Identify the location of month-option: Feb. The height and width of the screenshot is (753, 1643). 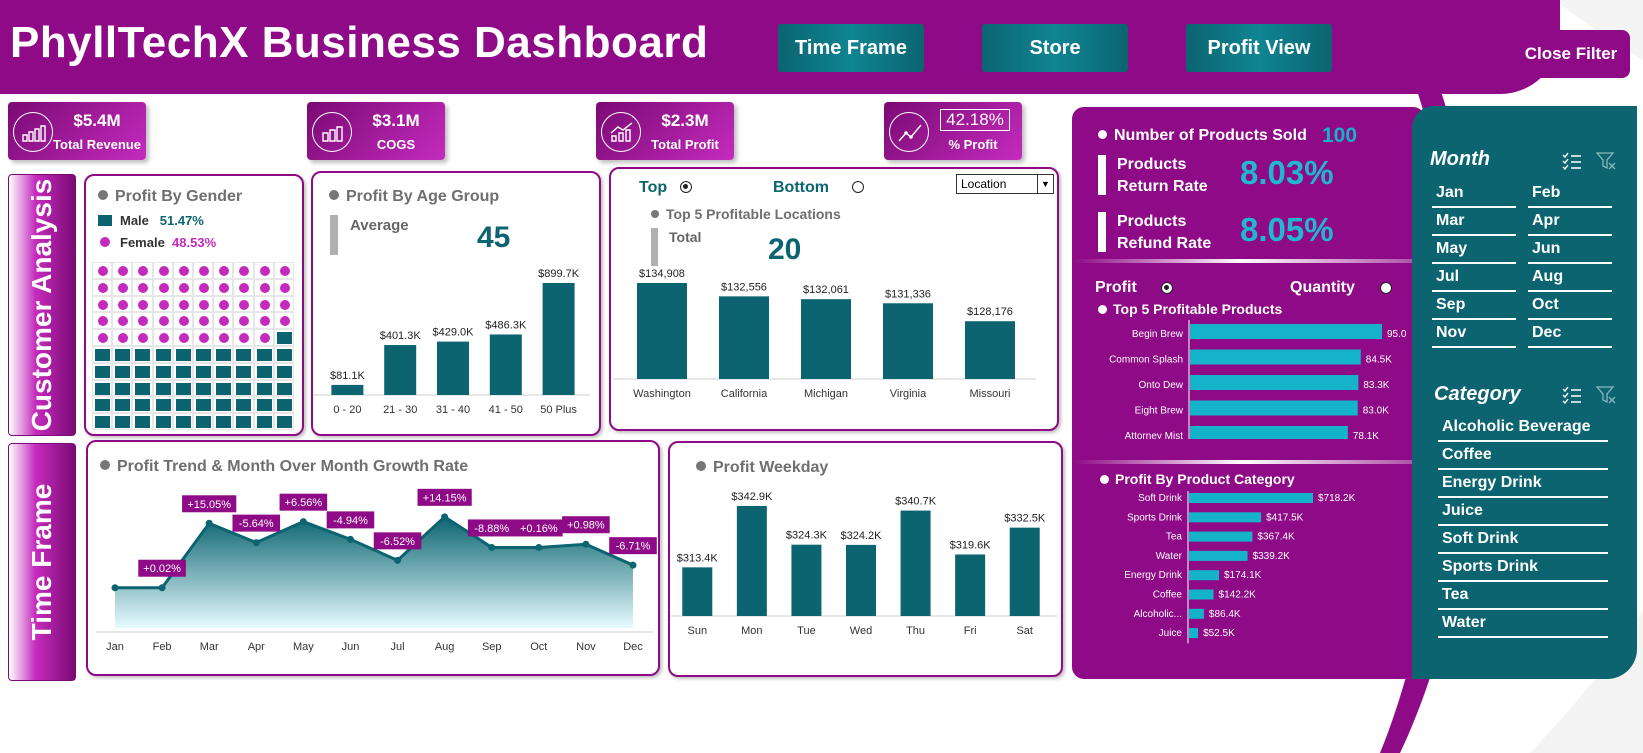
(1570, 196).